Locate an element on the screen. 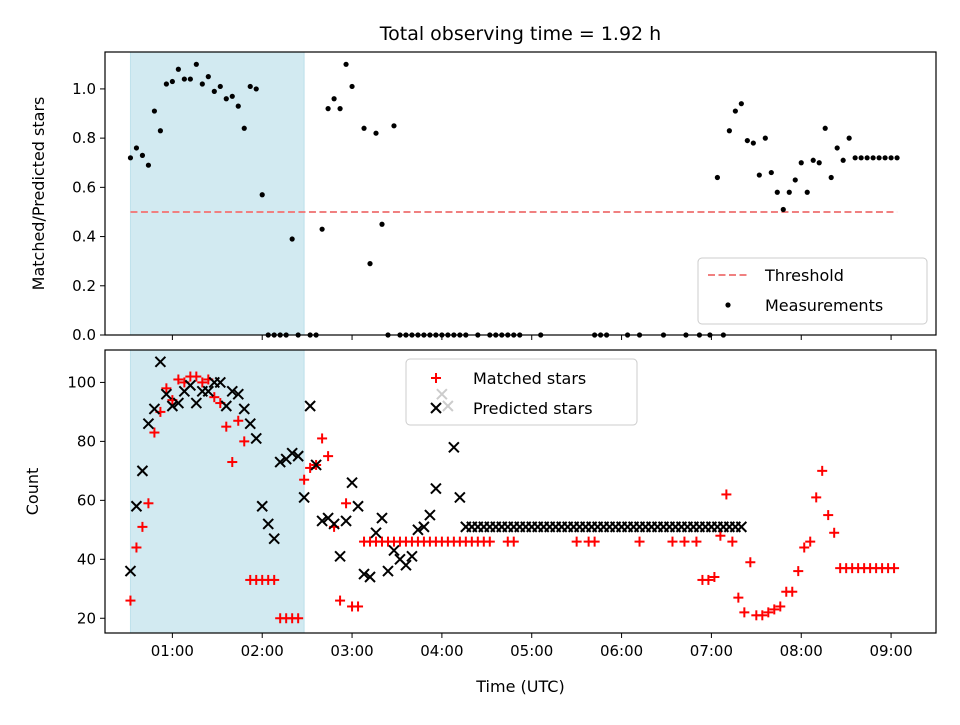  legend-measurements-swatch is located at coordinates (728, 305).